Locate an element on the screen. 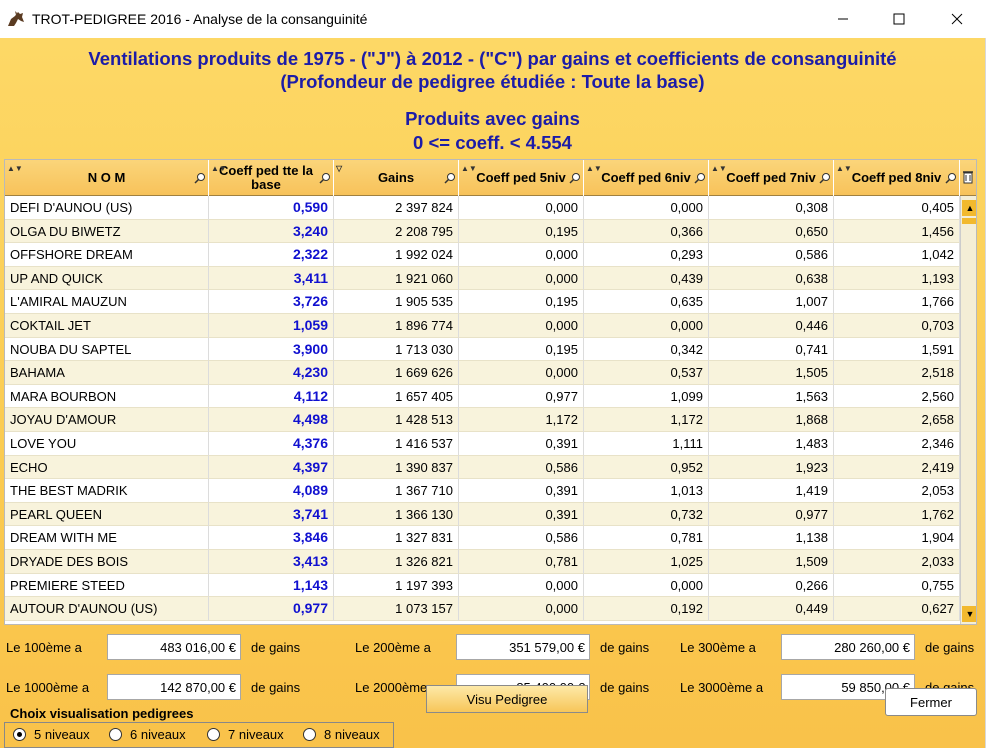  cell-coeff-base: 4,112 is located at coordinates (271, 396).